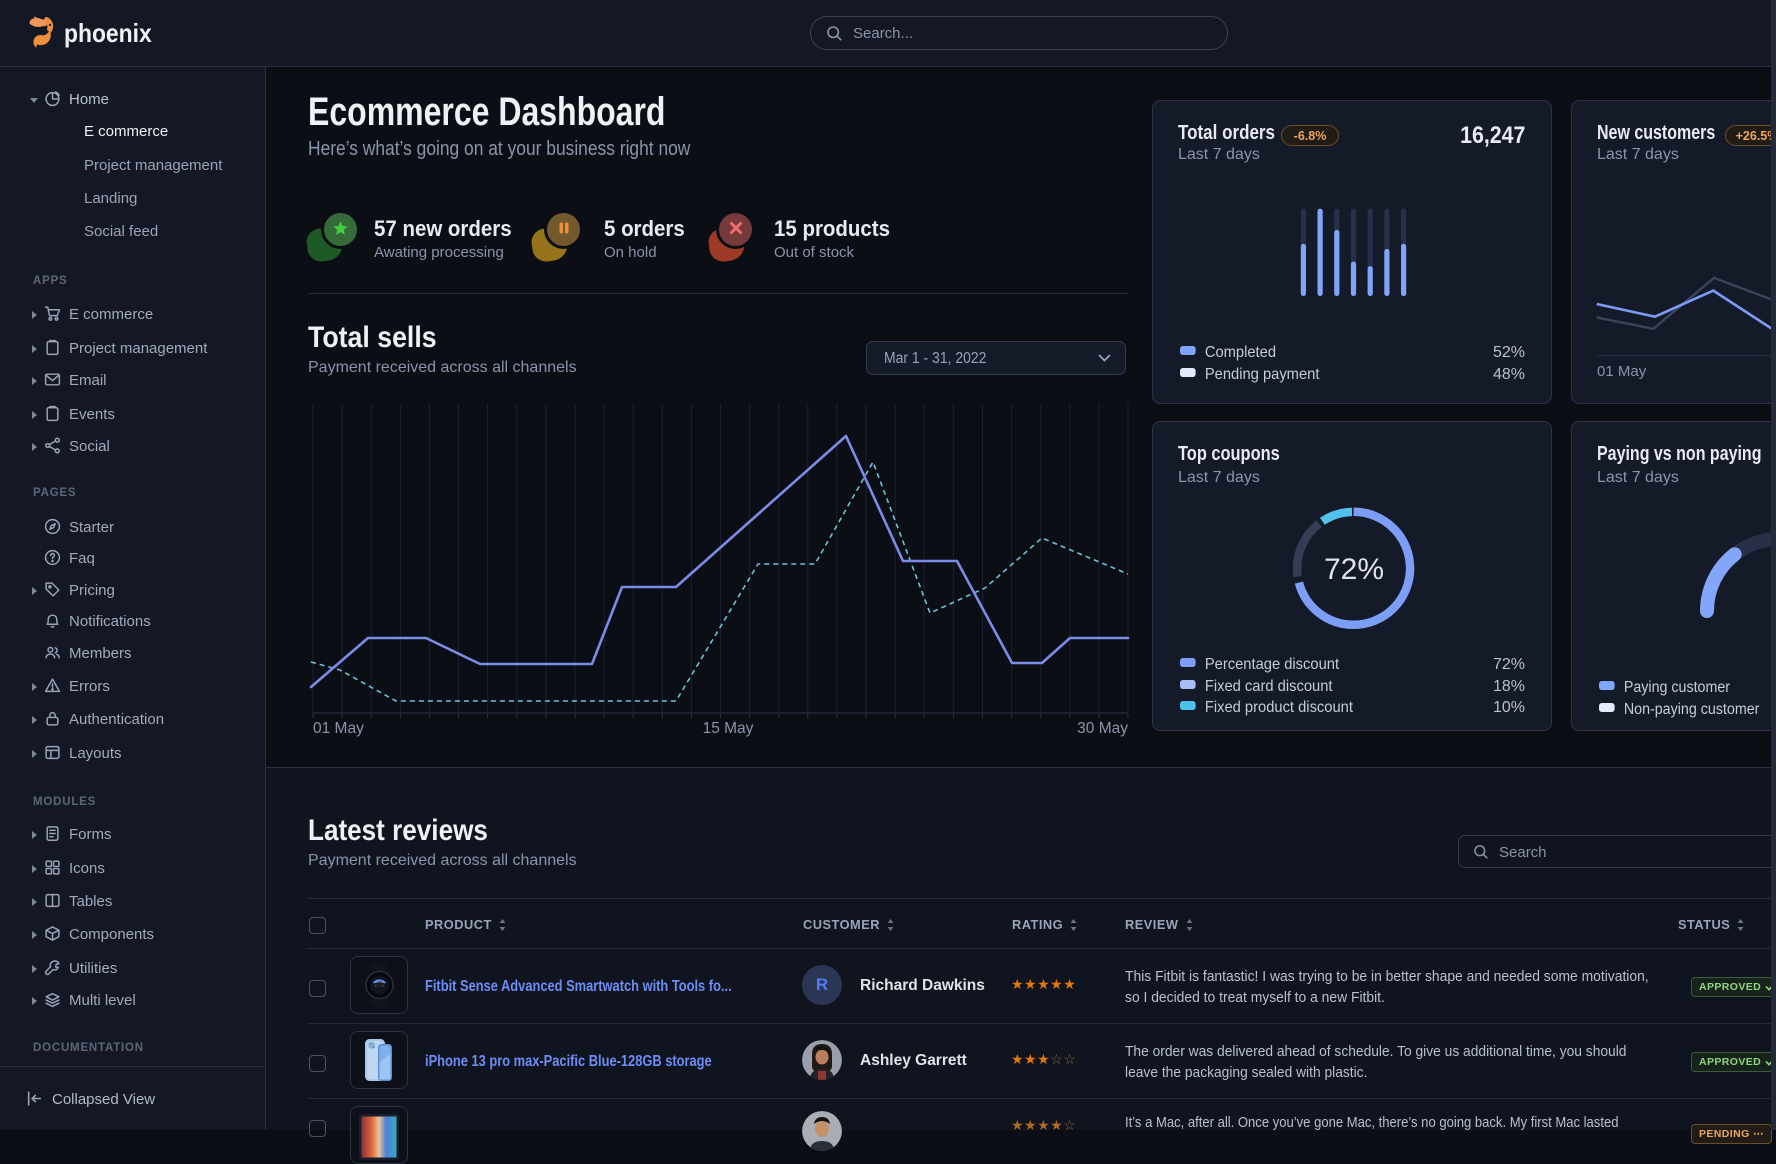  What do you see at coordinates (379, 982) in the screenshot?
I see `svg-text: 09:14` at bounding box center [379, 982].